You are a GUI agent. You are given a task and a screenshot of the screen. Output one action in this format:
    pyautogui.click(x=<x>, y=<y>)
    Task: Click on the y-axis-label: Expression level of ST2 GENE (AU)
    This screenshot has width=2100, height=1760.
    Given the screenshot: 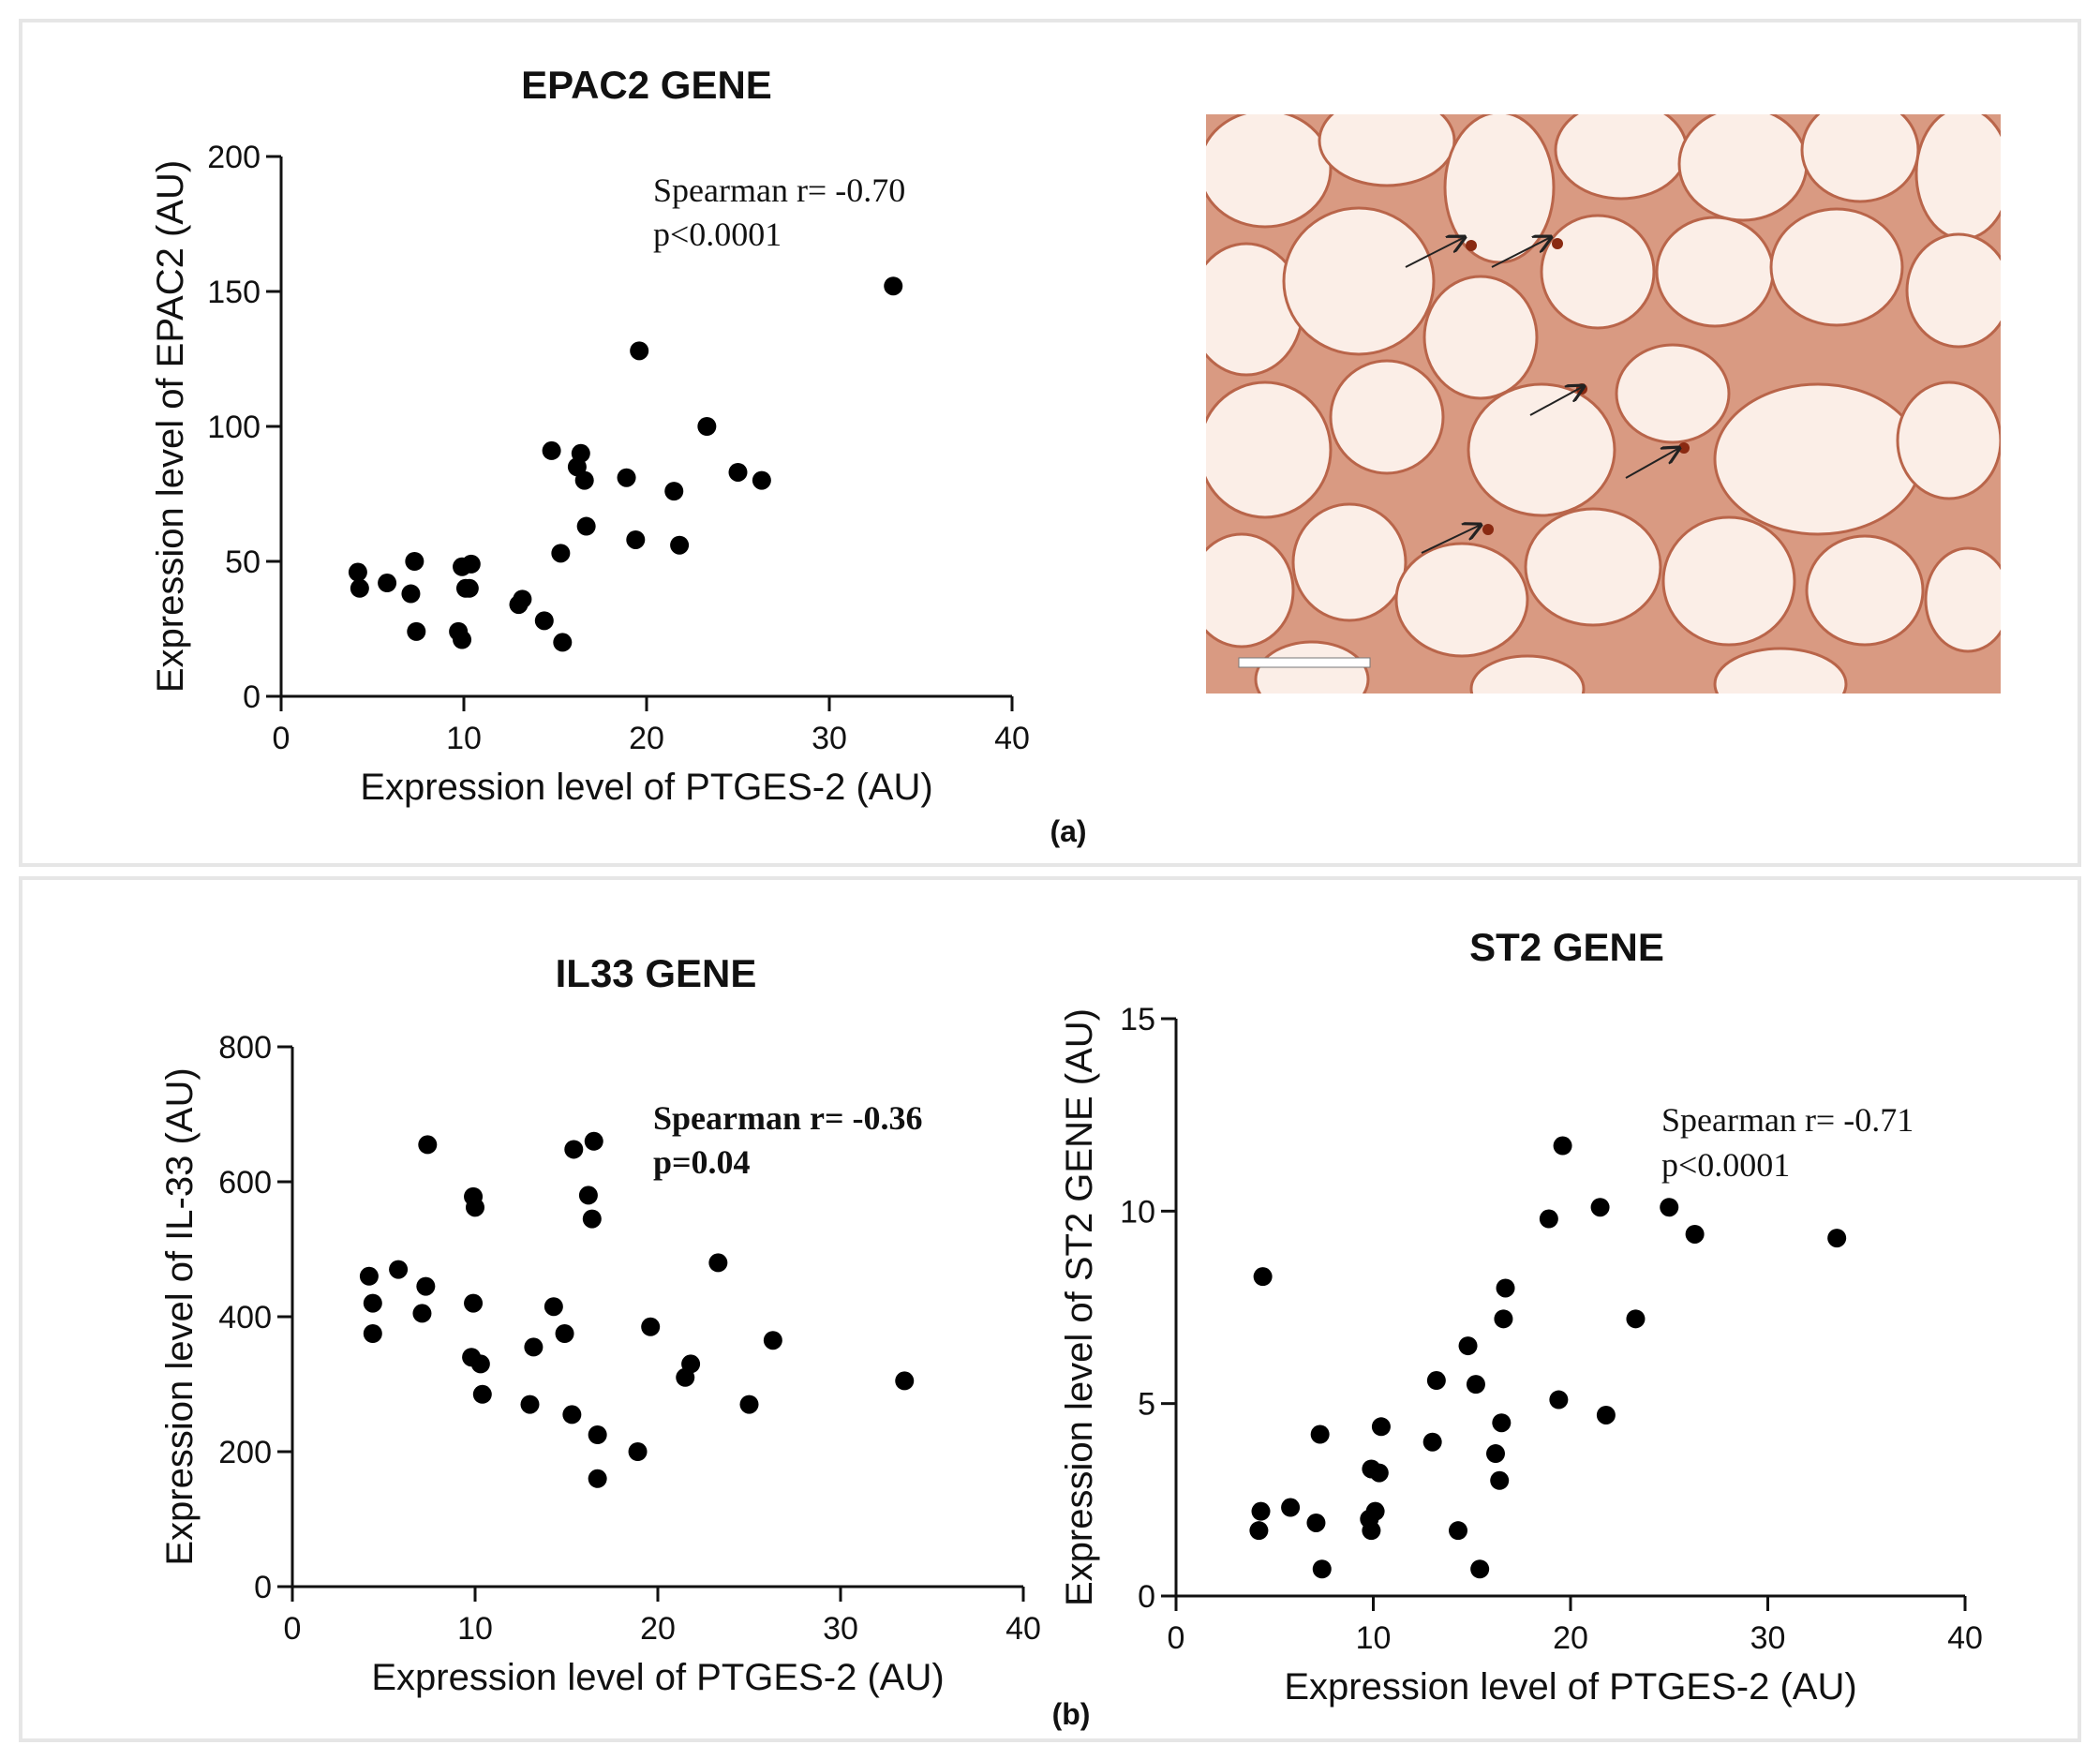 What is the action you would take?
    pyautogui.click(x=1079, y=1307)
    